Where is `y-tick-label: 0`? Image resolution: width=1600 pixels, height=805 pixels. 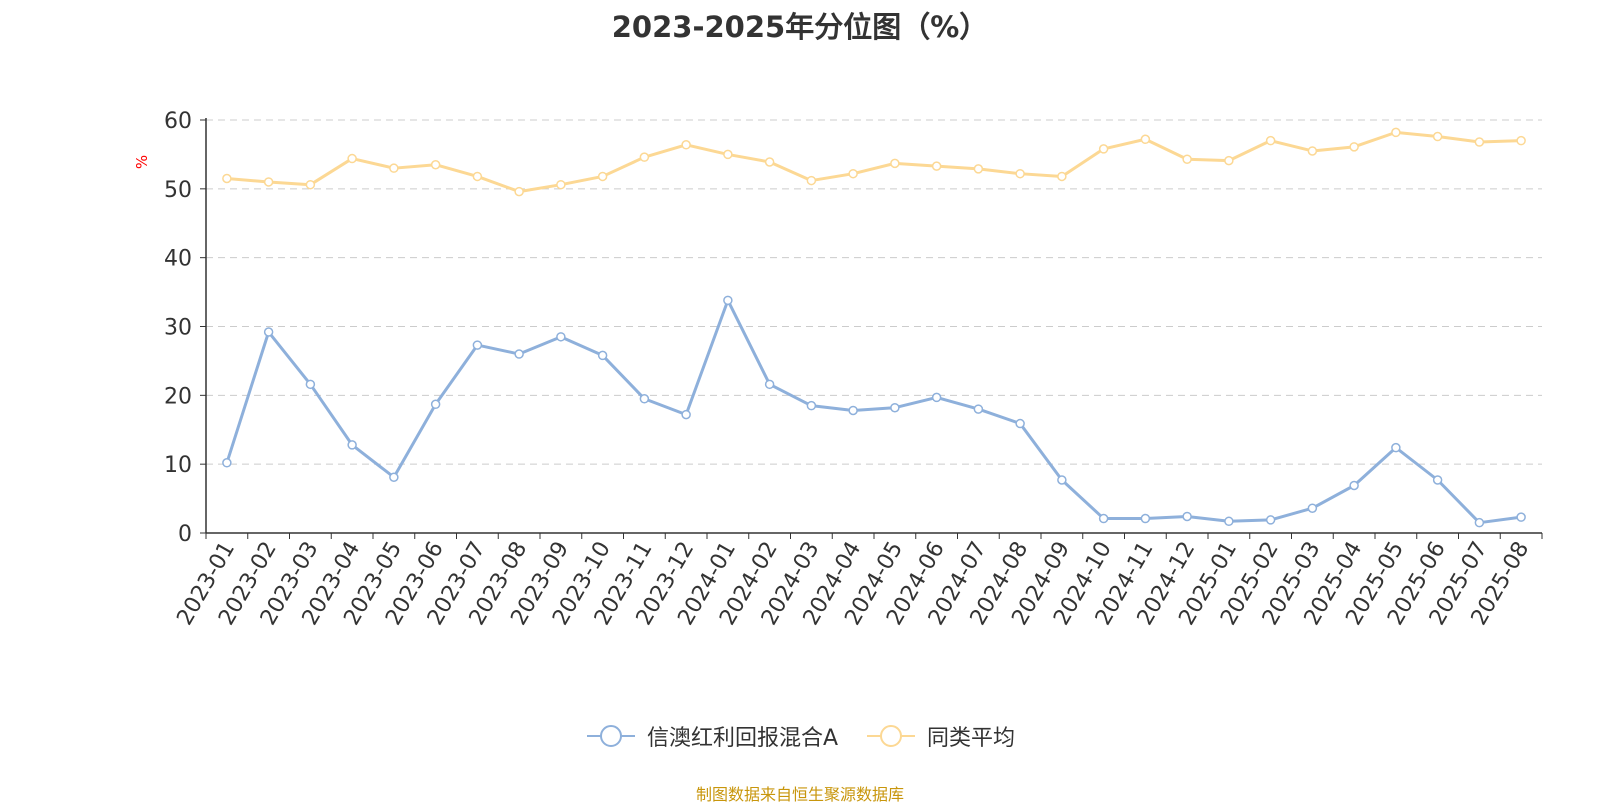 y-tick-label: 0 is located at coordinates (185, 534).